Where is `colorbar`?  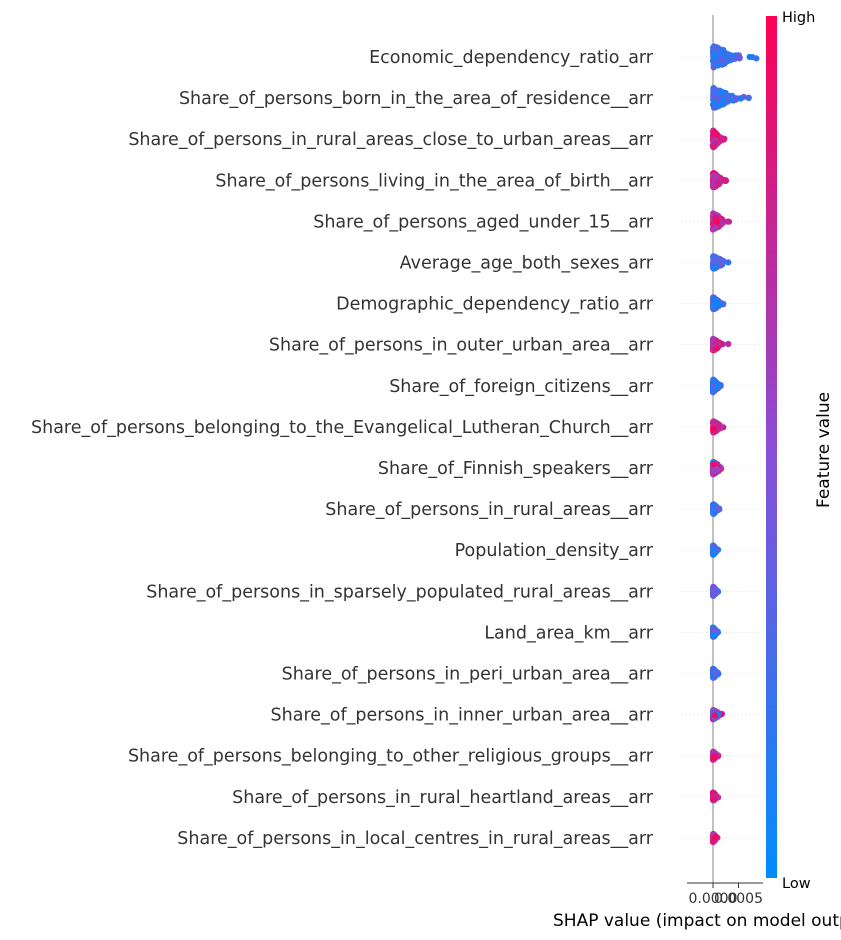
colorbar is located at coordinates (771, 447).